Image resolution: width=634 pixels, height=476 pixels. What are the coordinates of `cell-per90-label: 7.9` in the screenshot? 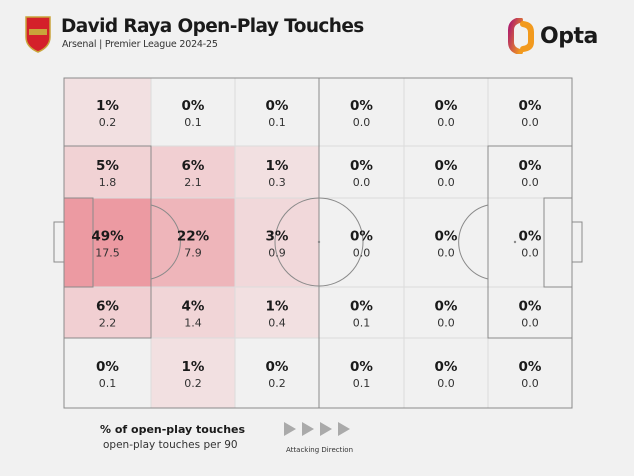 It's located at (193, 253).